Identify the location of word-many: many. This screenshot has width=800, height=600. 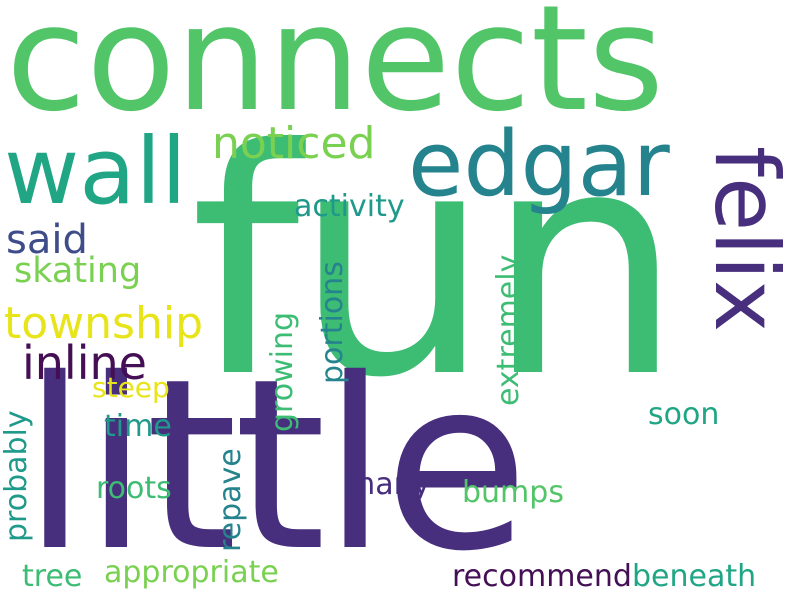
(388, 484).